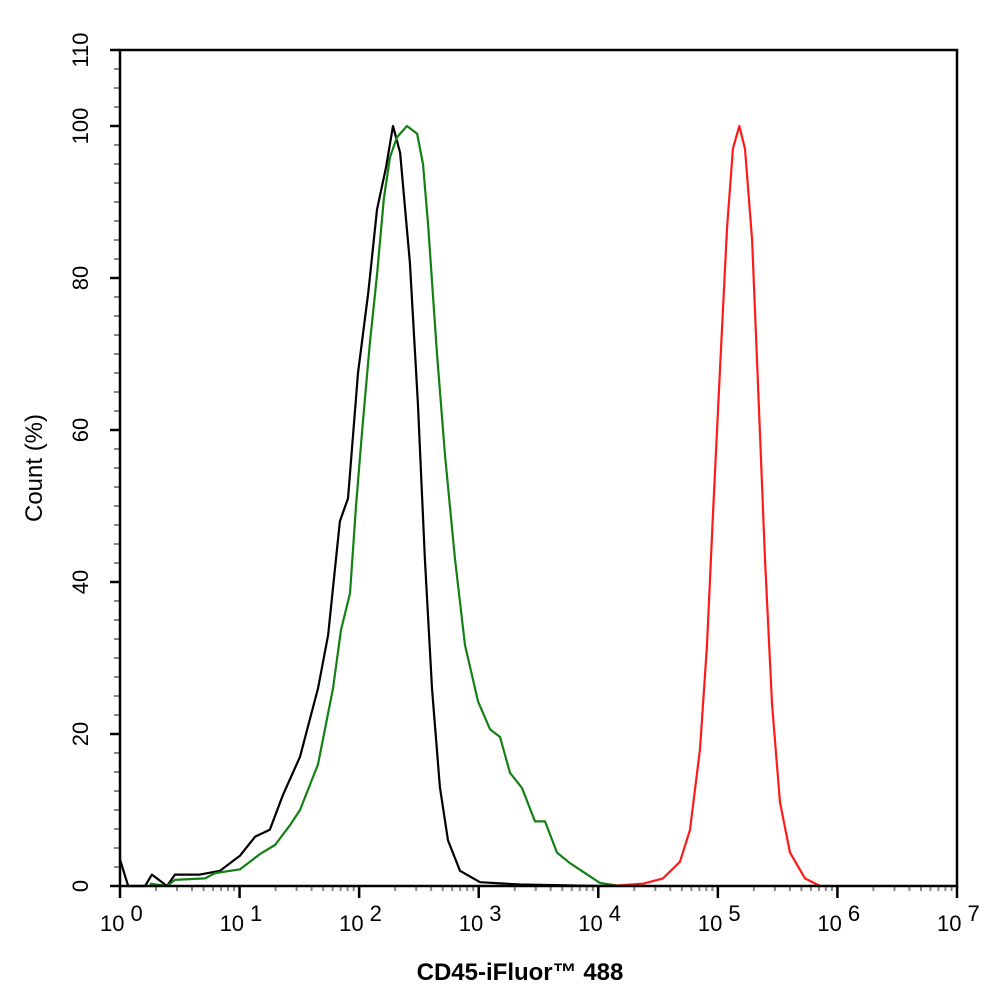  I want to click on y-tick-label: 80, so click(80, 278).